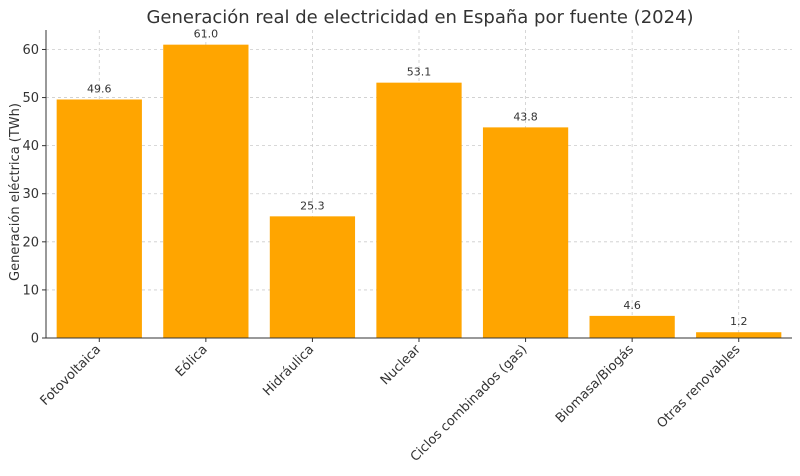  Describe the element at coordinates (30, 98) in the screenshot. I see `y-tick-label: 50` at that location.